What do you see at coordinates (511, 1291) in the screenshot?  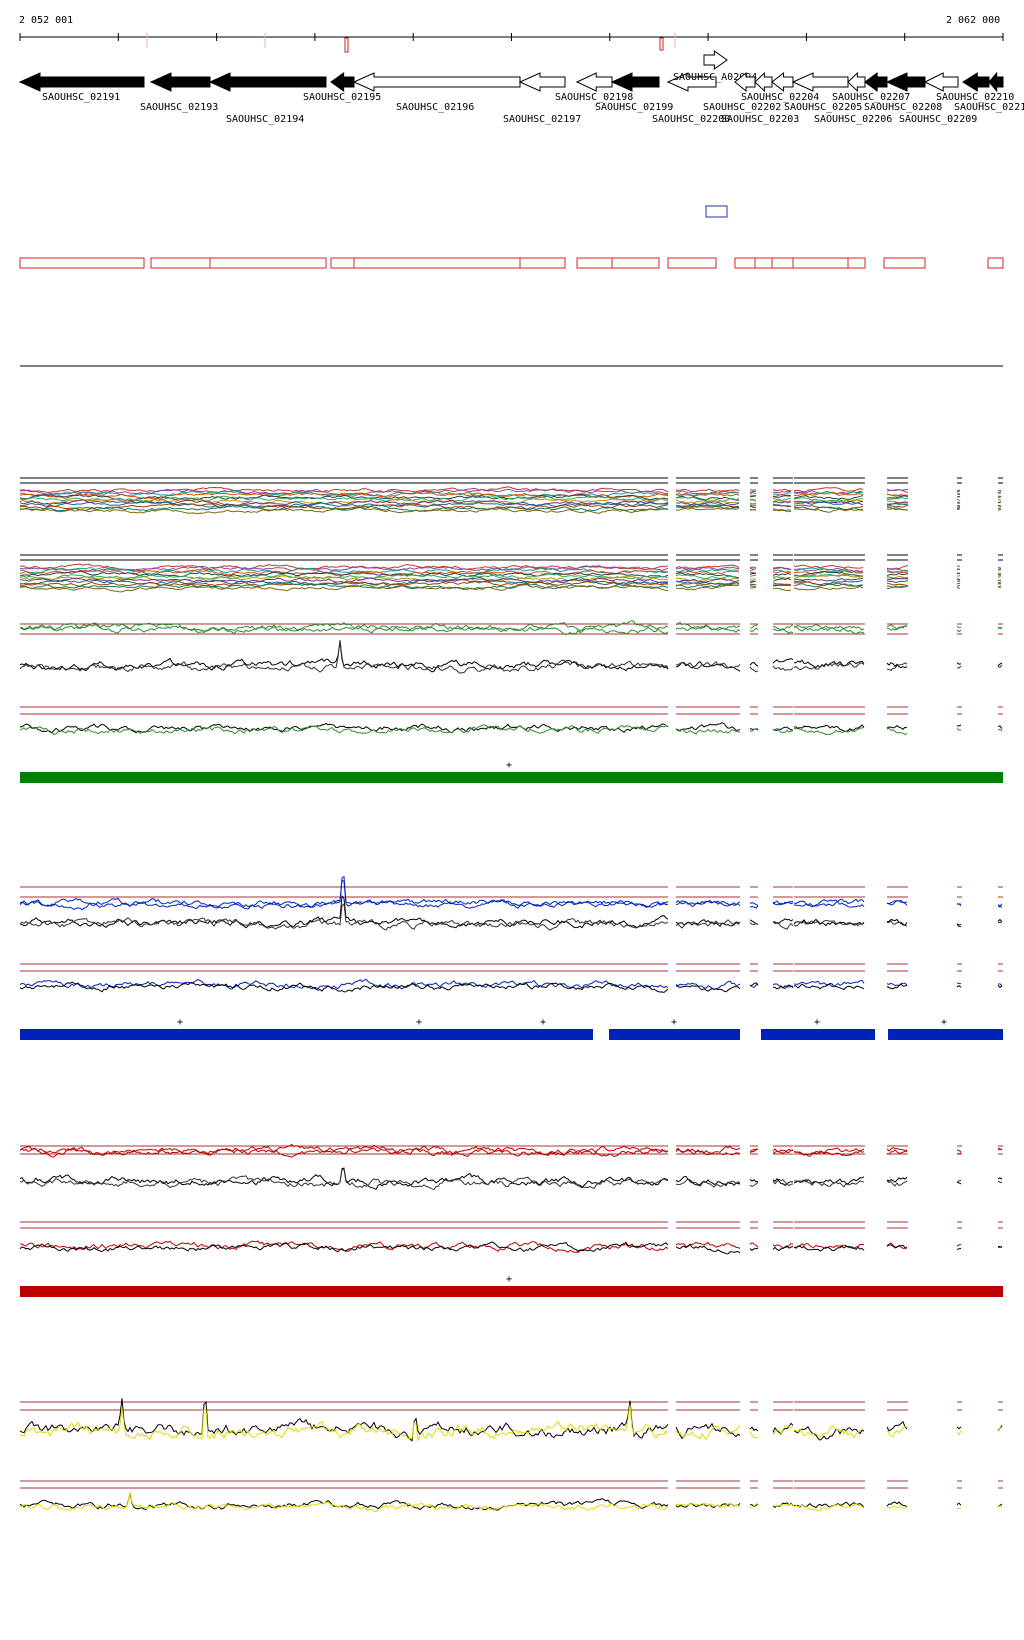 I see `red-strand-bar` at bounding box center [511, 1291].